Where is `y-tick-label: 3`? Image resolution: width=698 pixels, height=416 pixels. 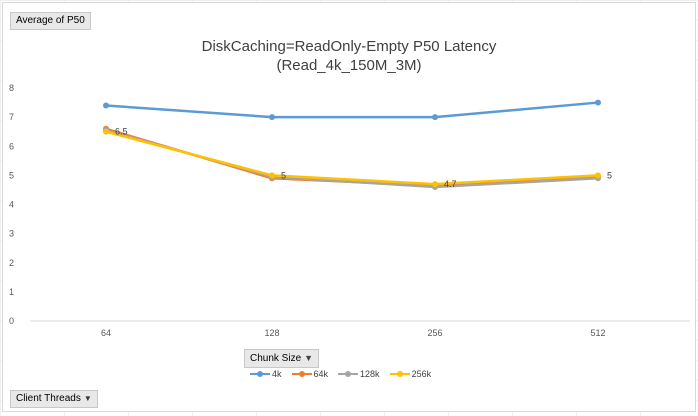
y-tick-label: 3 is located at coordinates (11, 234).